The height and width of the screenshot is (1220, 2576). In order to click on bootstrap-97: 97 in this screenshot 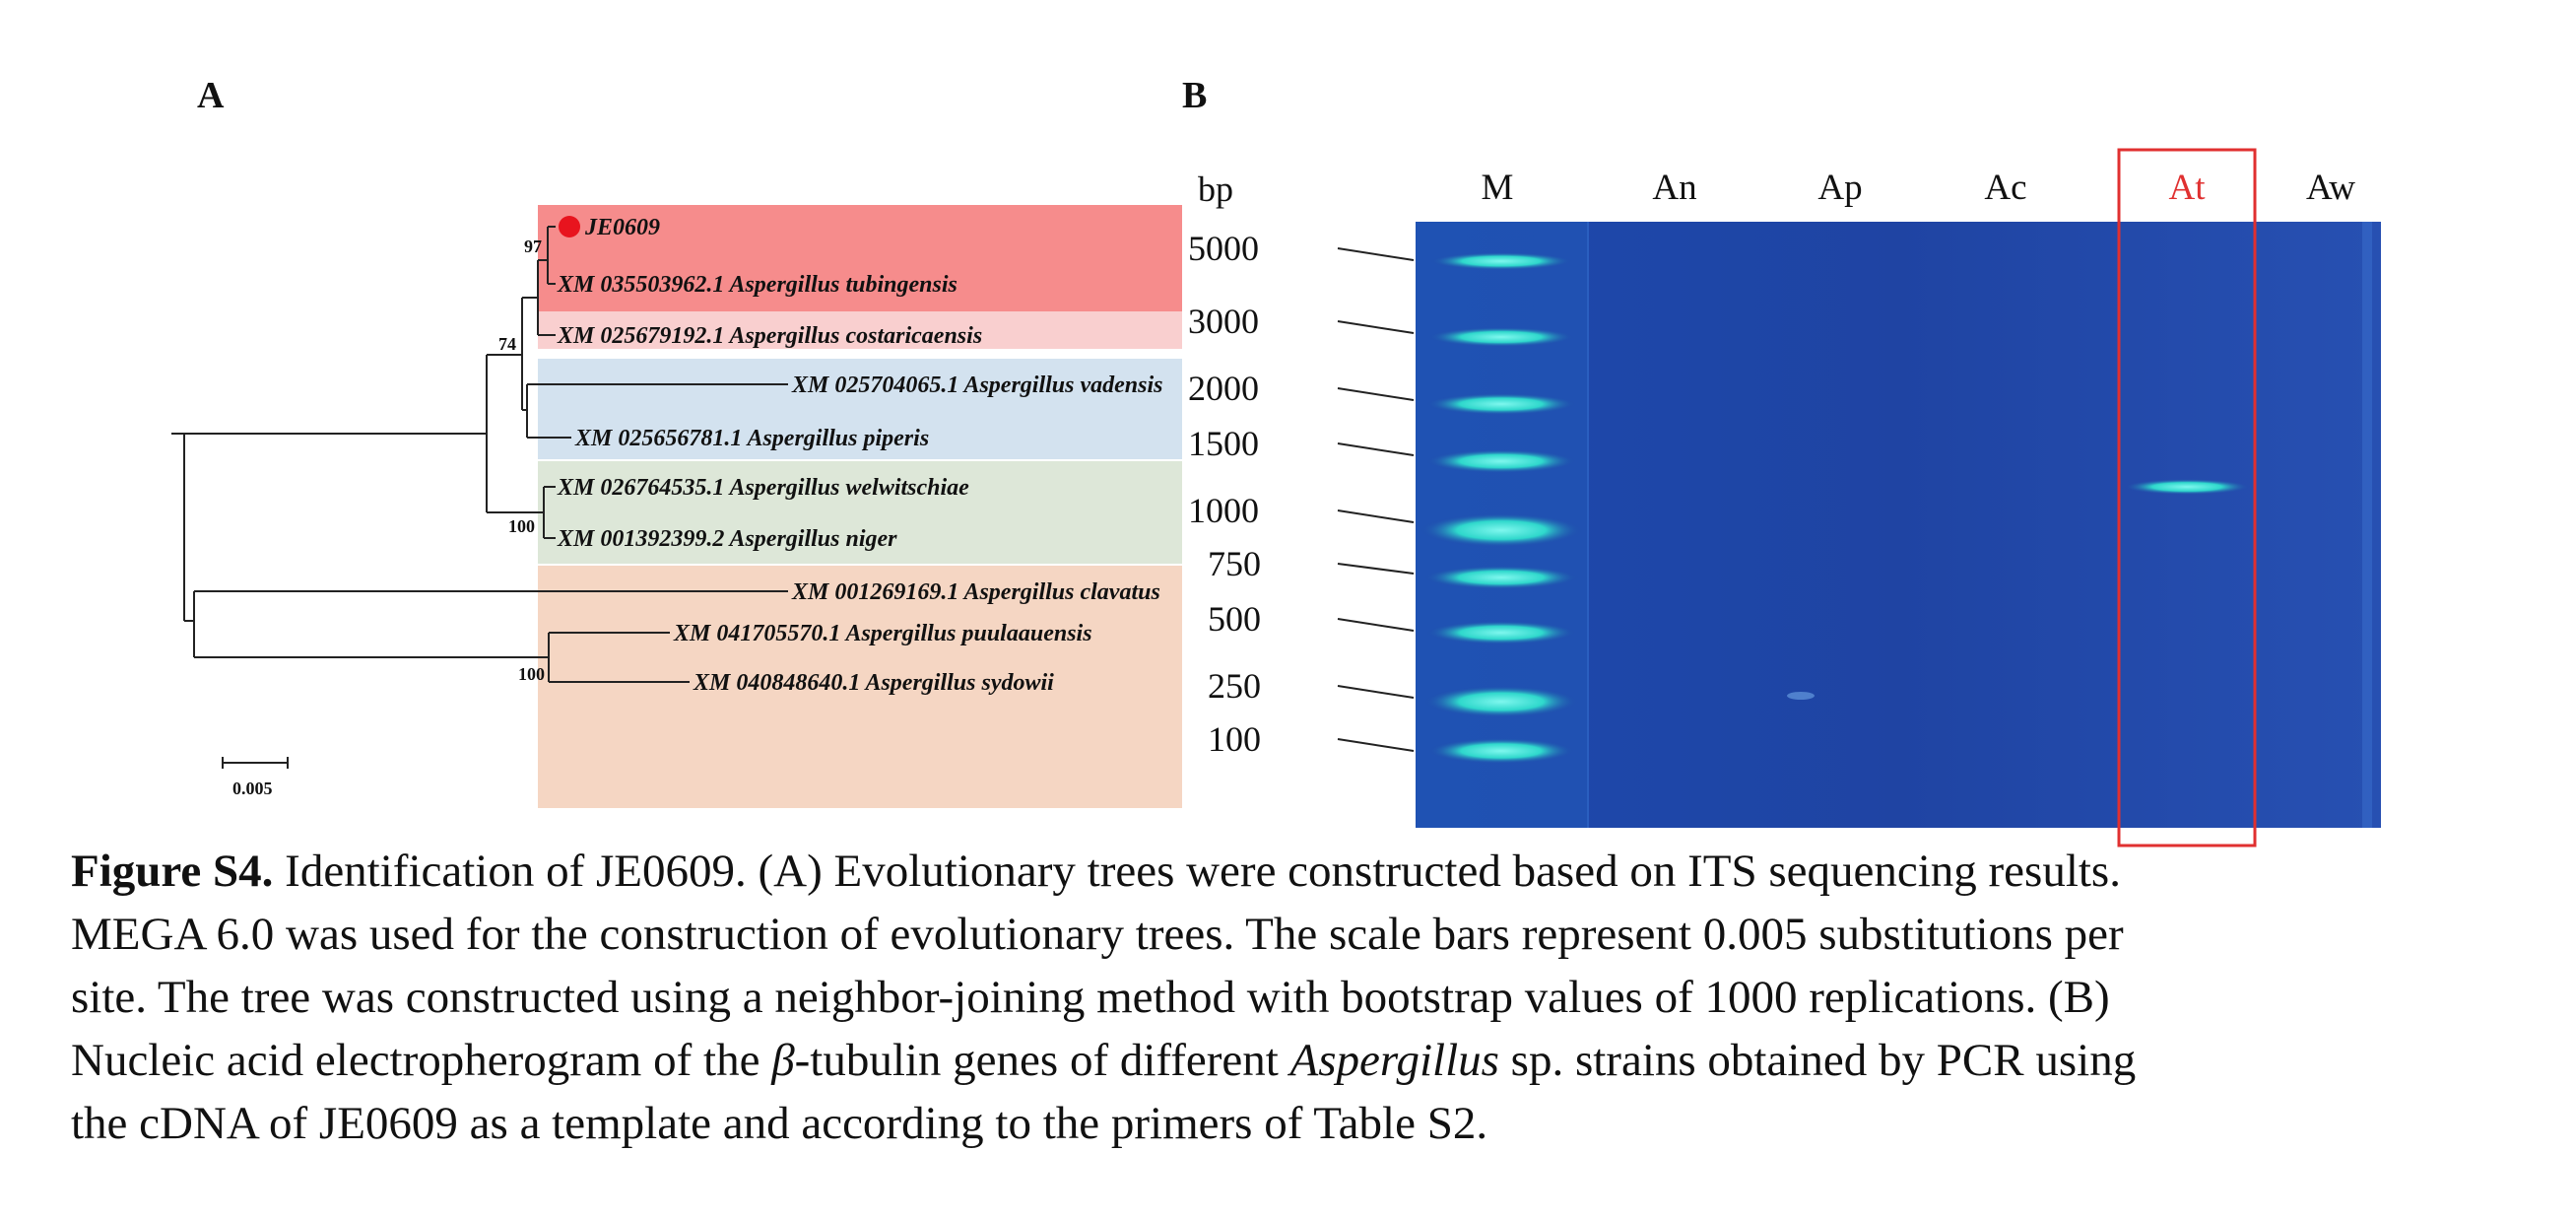, I will do `click(533, 246)`.